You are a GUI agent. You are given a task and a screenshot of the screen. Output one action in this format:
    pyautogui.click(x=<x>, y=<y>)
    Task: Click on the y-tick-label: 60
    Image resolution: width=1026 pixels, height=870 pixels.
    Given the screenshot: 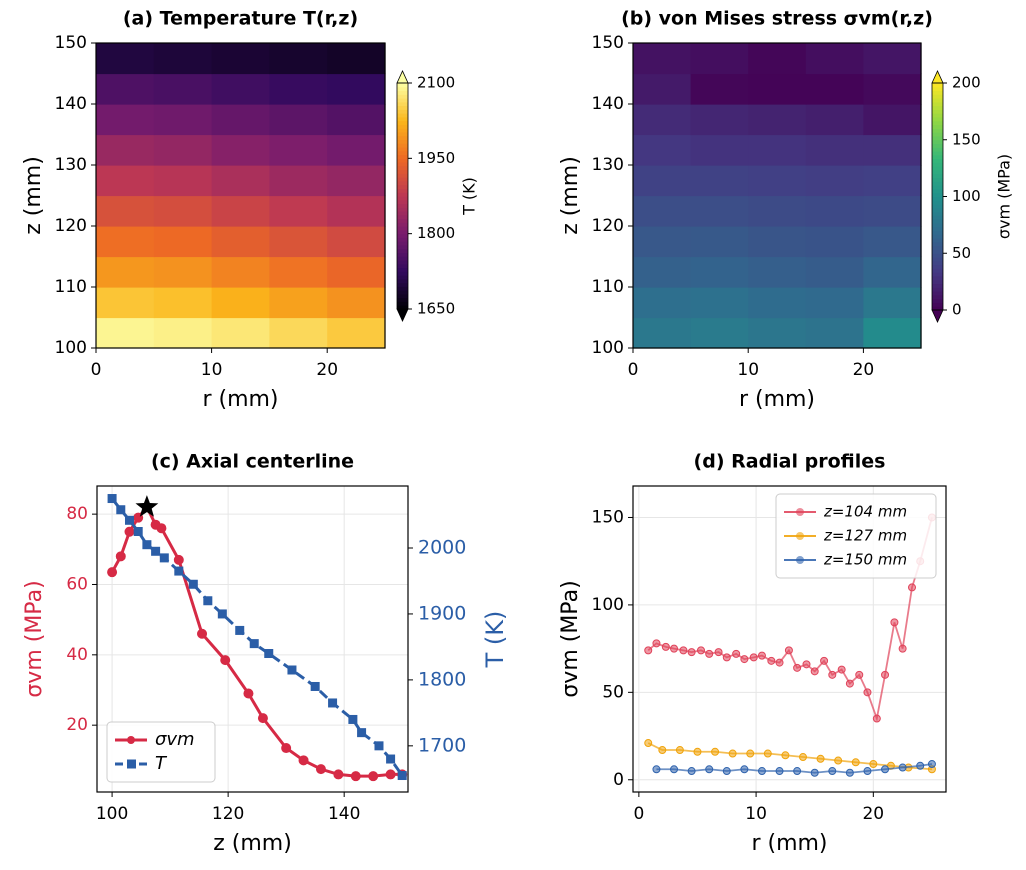 What is the action you would take?
    pyautogui.click(x=77, y=584)
    